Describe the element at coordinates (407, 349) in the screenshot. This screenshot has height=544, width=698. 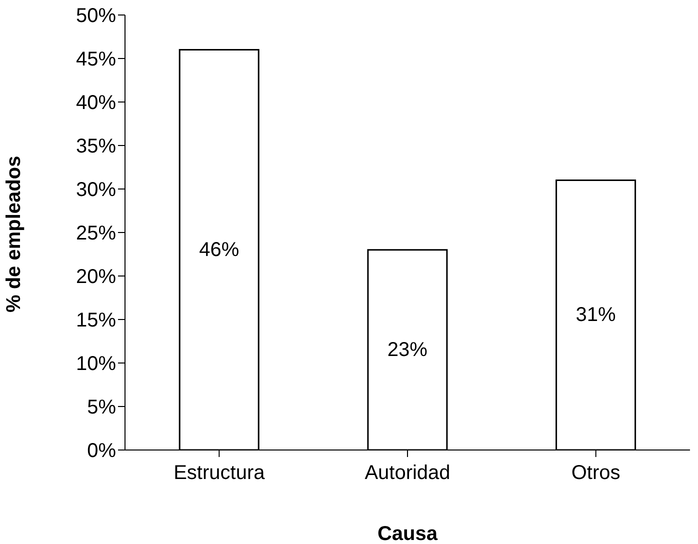
I see `data-label: 23%` at that location.